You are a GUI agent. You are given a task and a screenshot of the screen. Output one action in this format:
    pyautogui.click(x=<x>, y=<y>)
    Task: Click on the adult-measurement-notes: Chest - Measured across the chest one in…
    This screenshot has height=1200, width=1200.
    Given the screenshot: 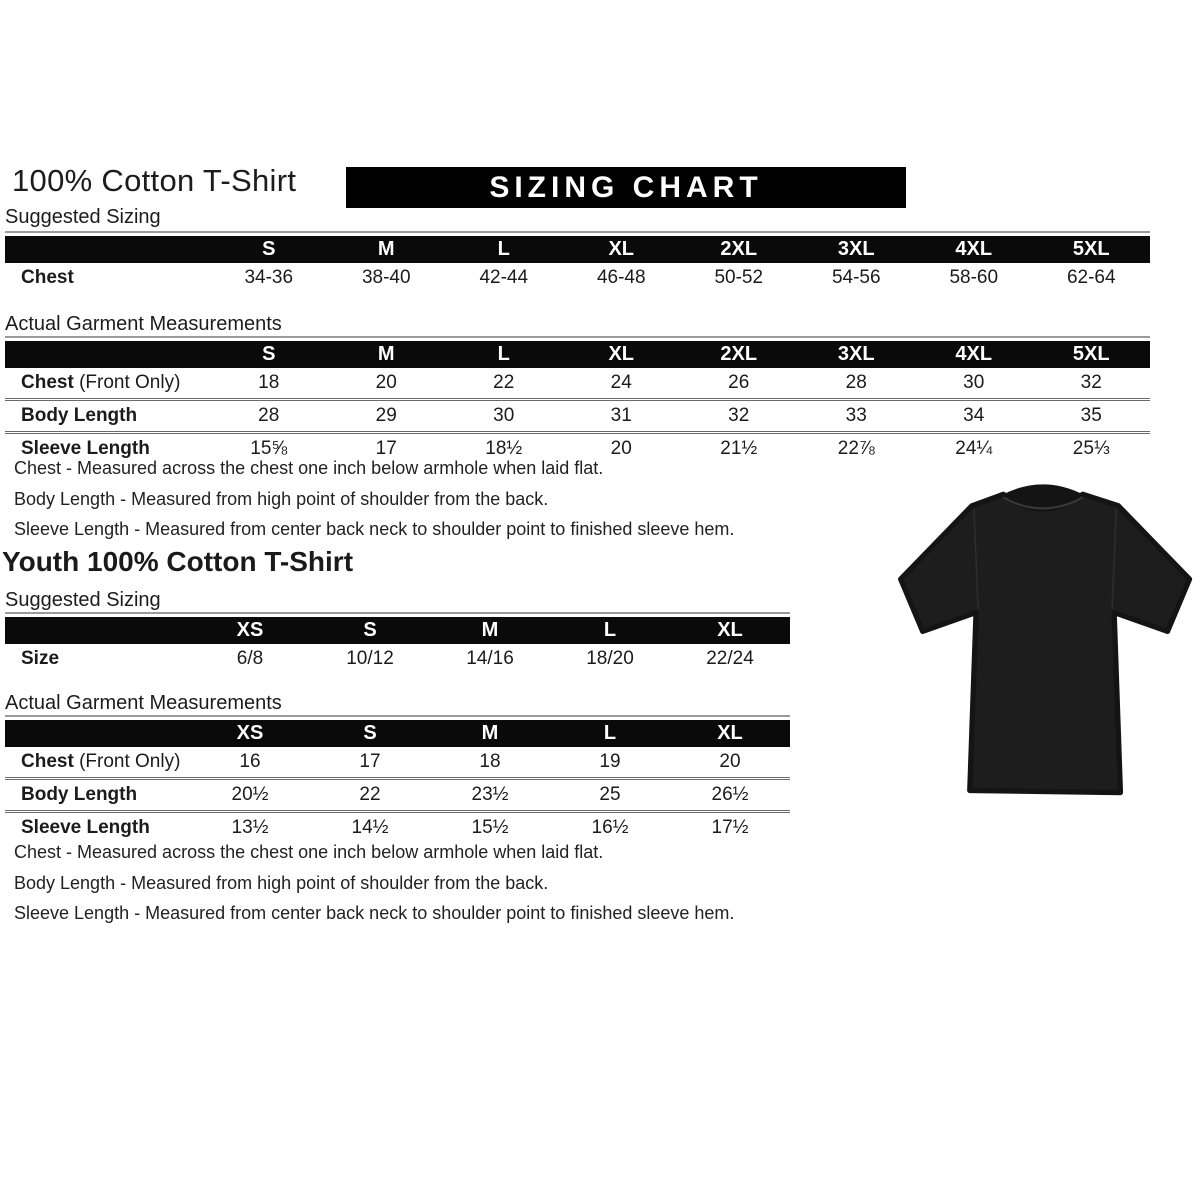 What is the action you would take?
    pyautogui.click(x=374, y=504)
    